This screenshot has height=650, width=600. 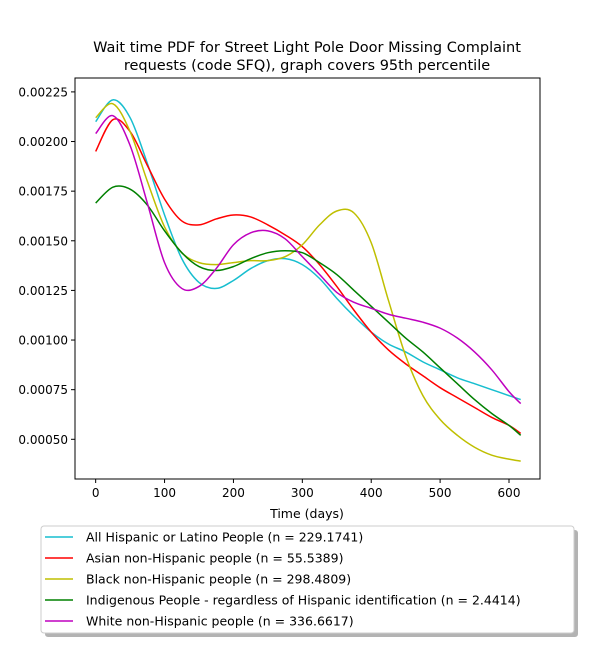 I want to click on legend-label-3: Black non-Hispanic people (n = 298.4809), so click(x=218, y=579).